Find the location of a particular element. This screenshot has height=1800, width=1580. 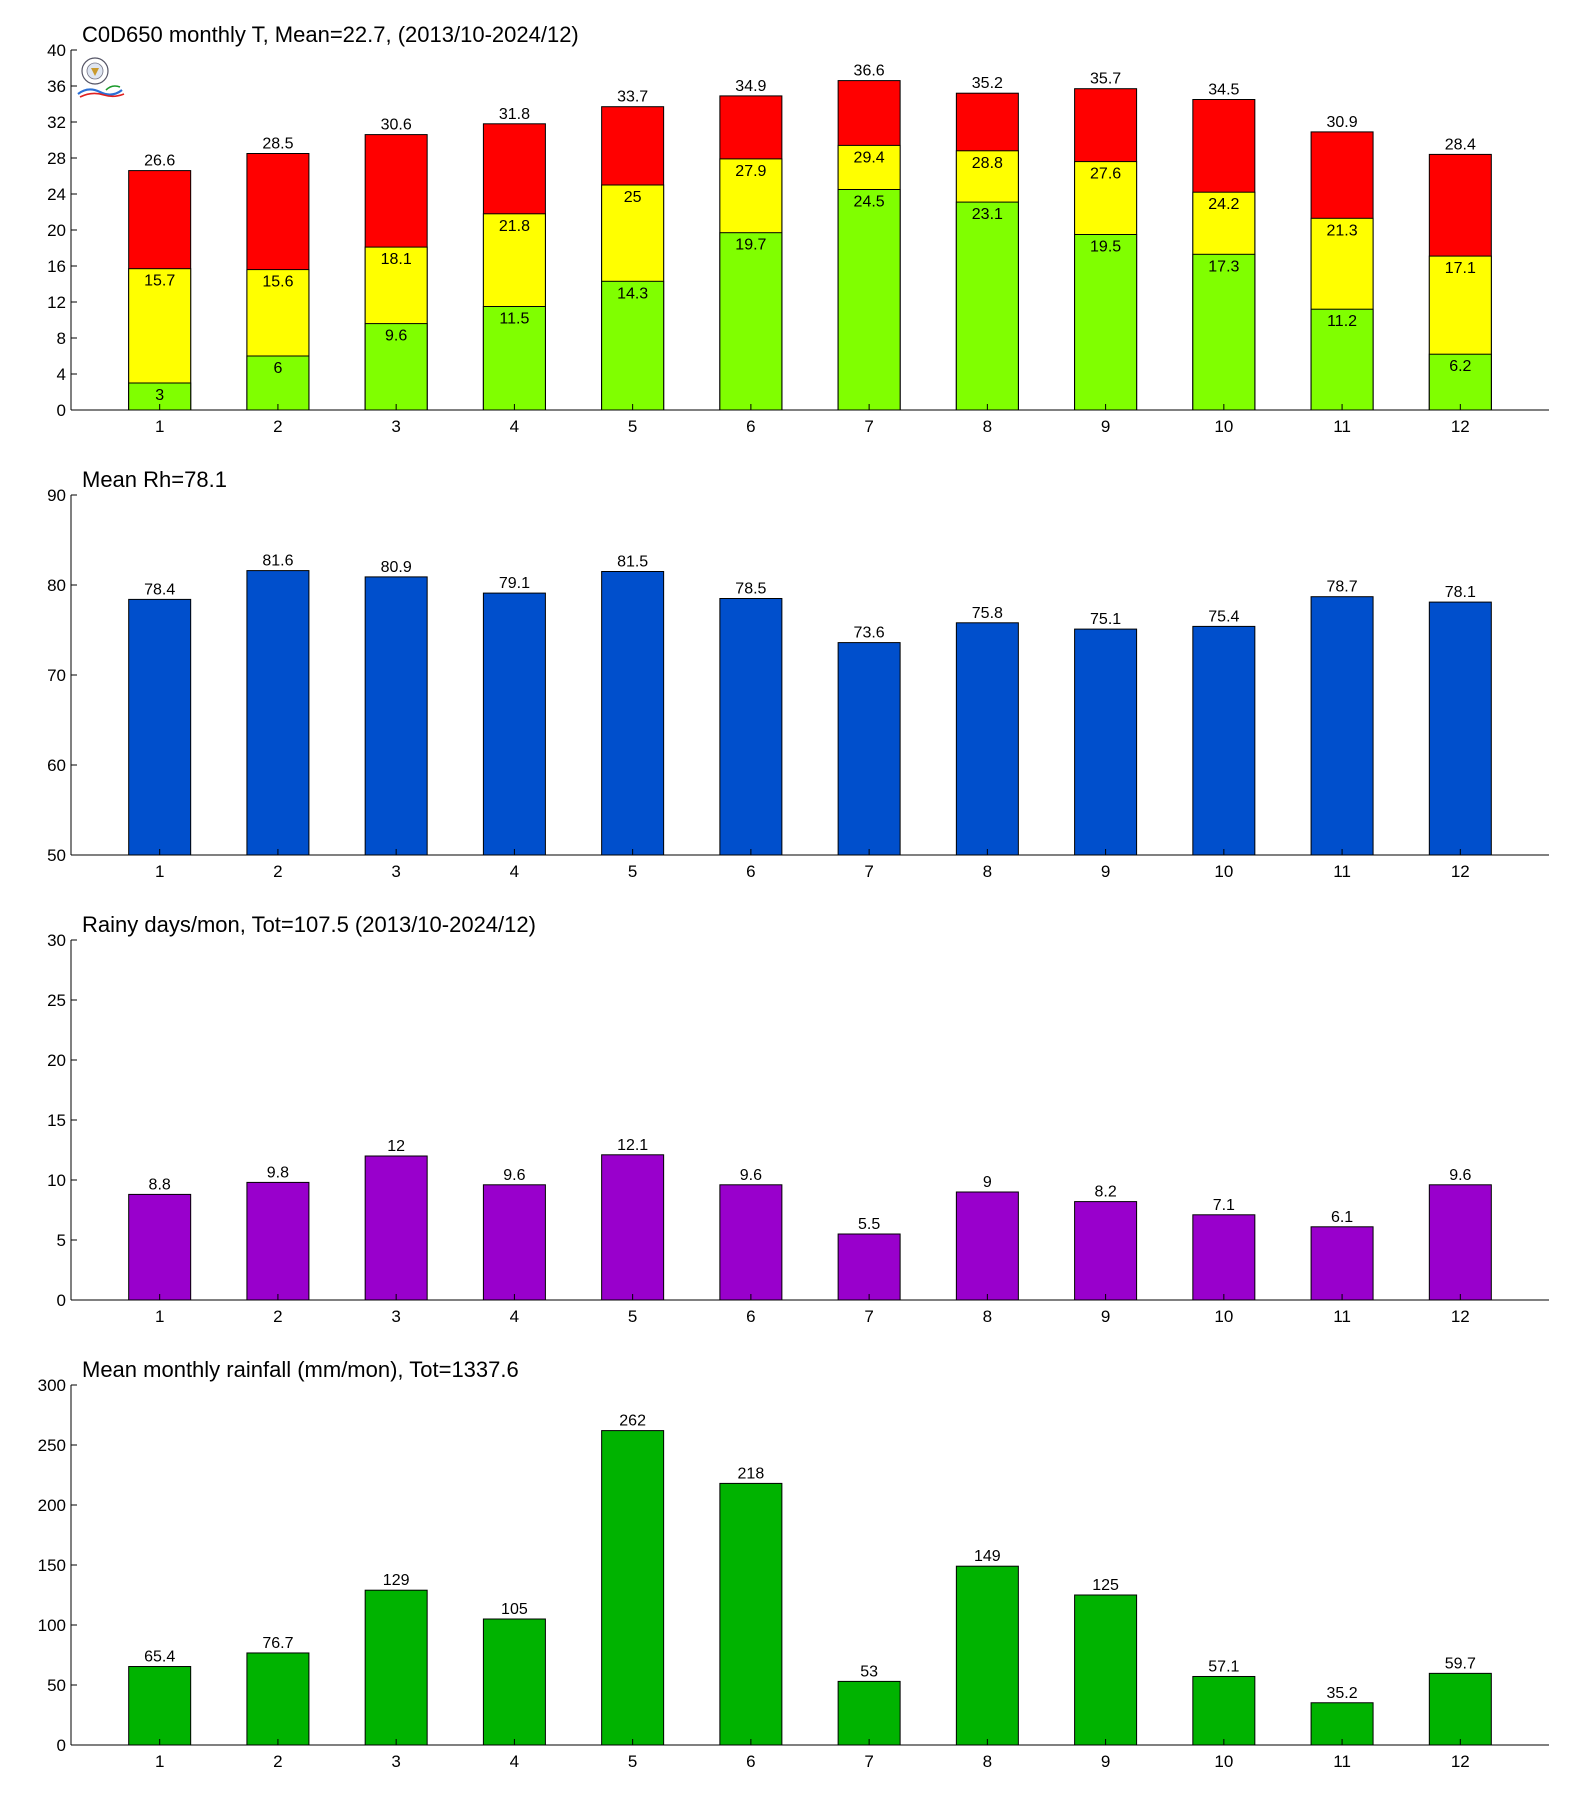

data-label: 15.7 is located at coordinates (159, 281).